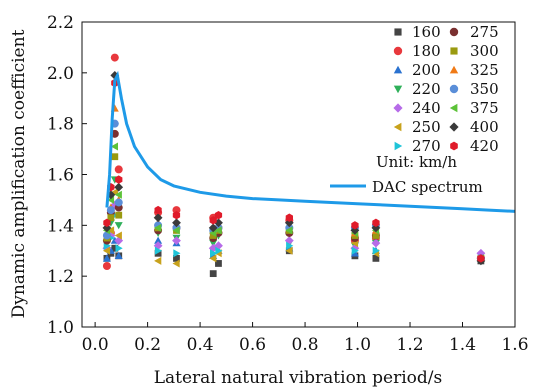 This screenshot has height=390, width=535. What do you see at coordinates (426, 89) in the screenshot?
I see `legend-label-220: 220` at bounding box center [426, 89].